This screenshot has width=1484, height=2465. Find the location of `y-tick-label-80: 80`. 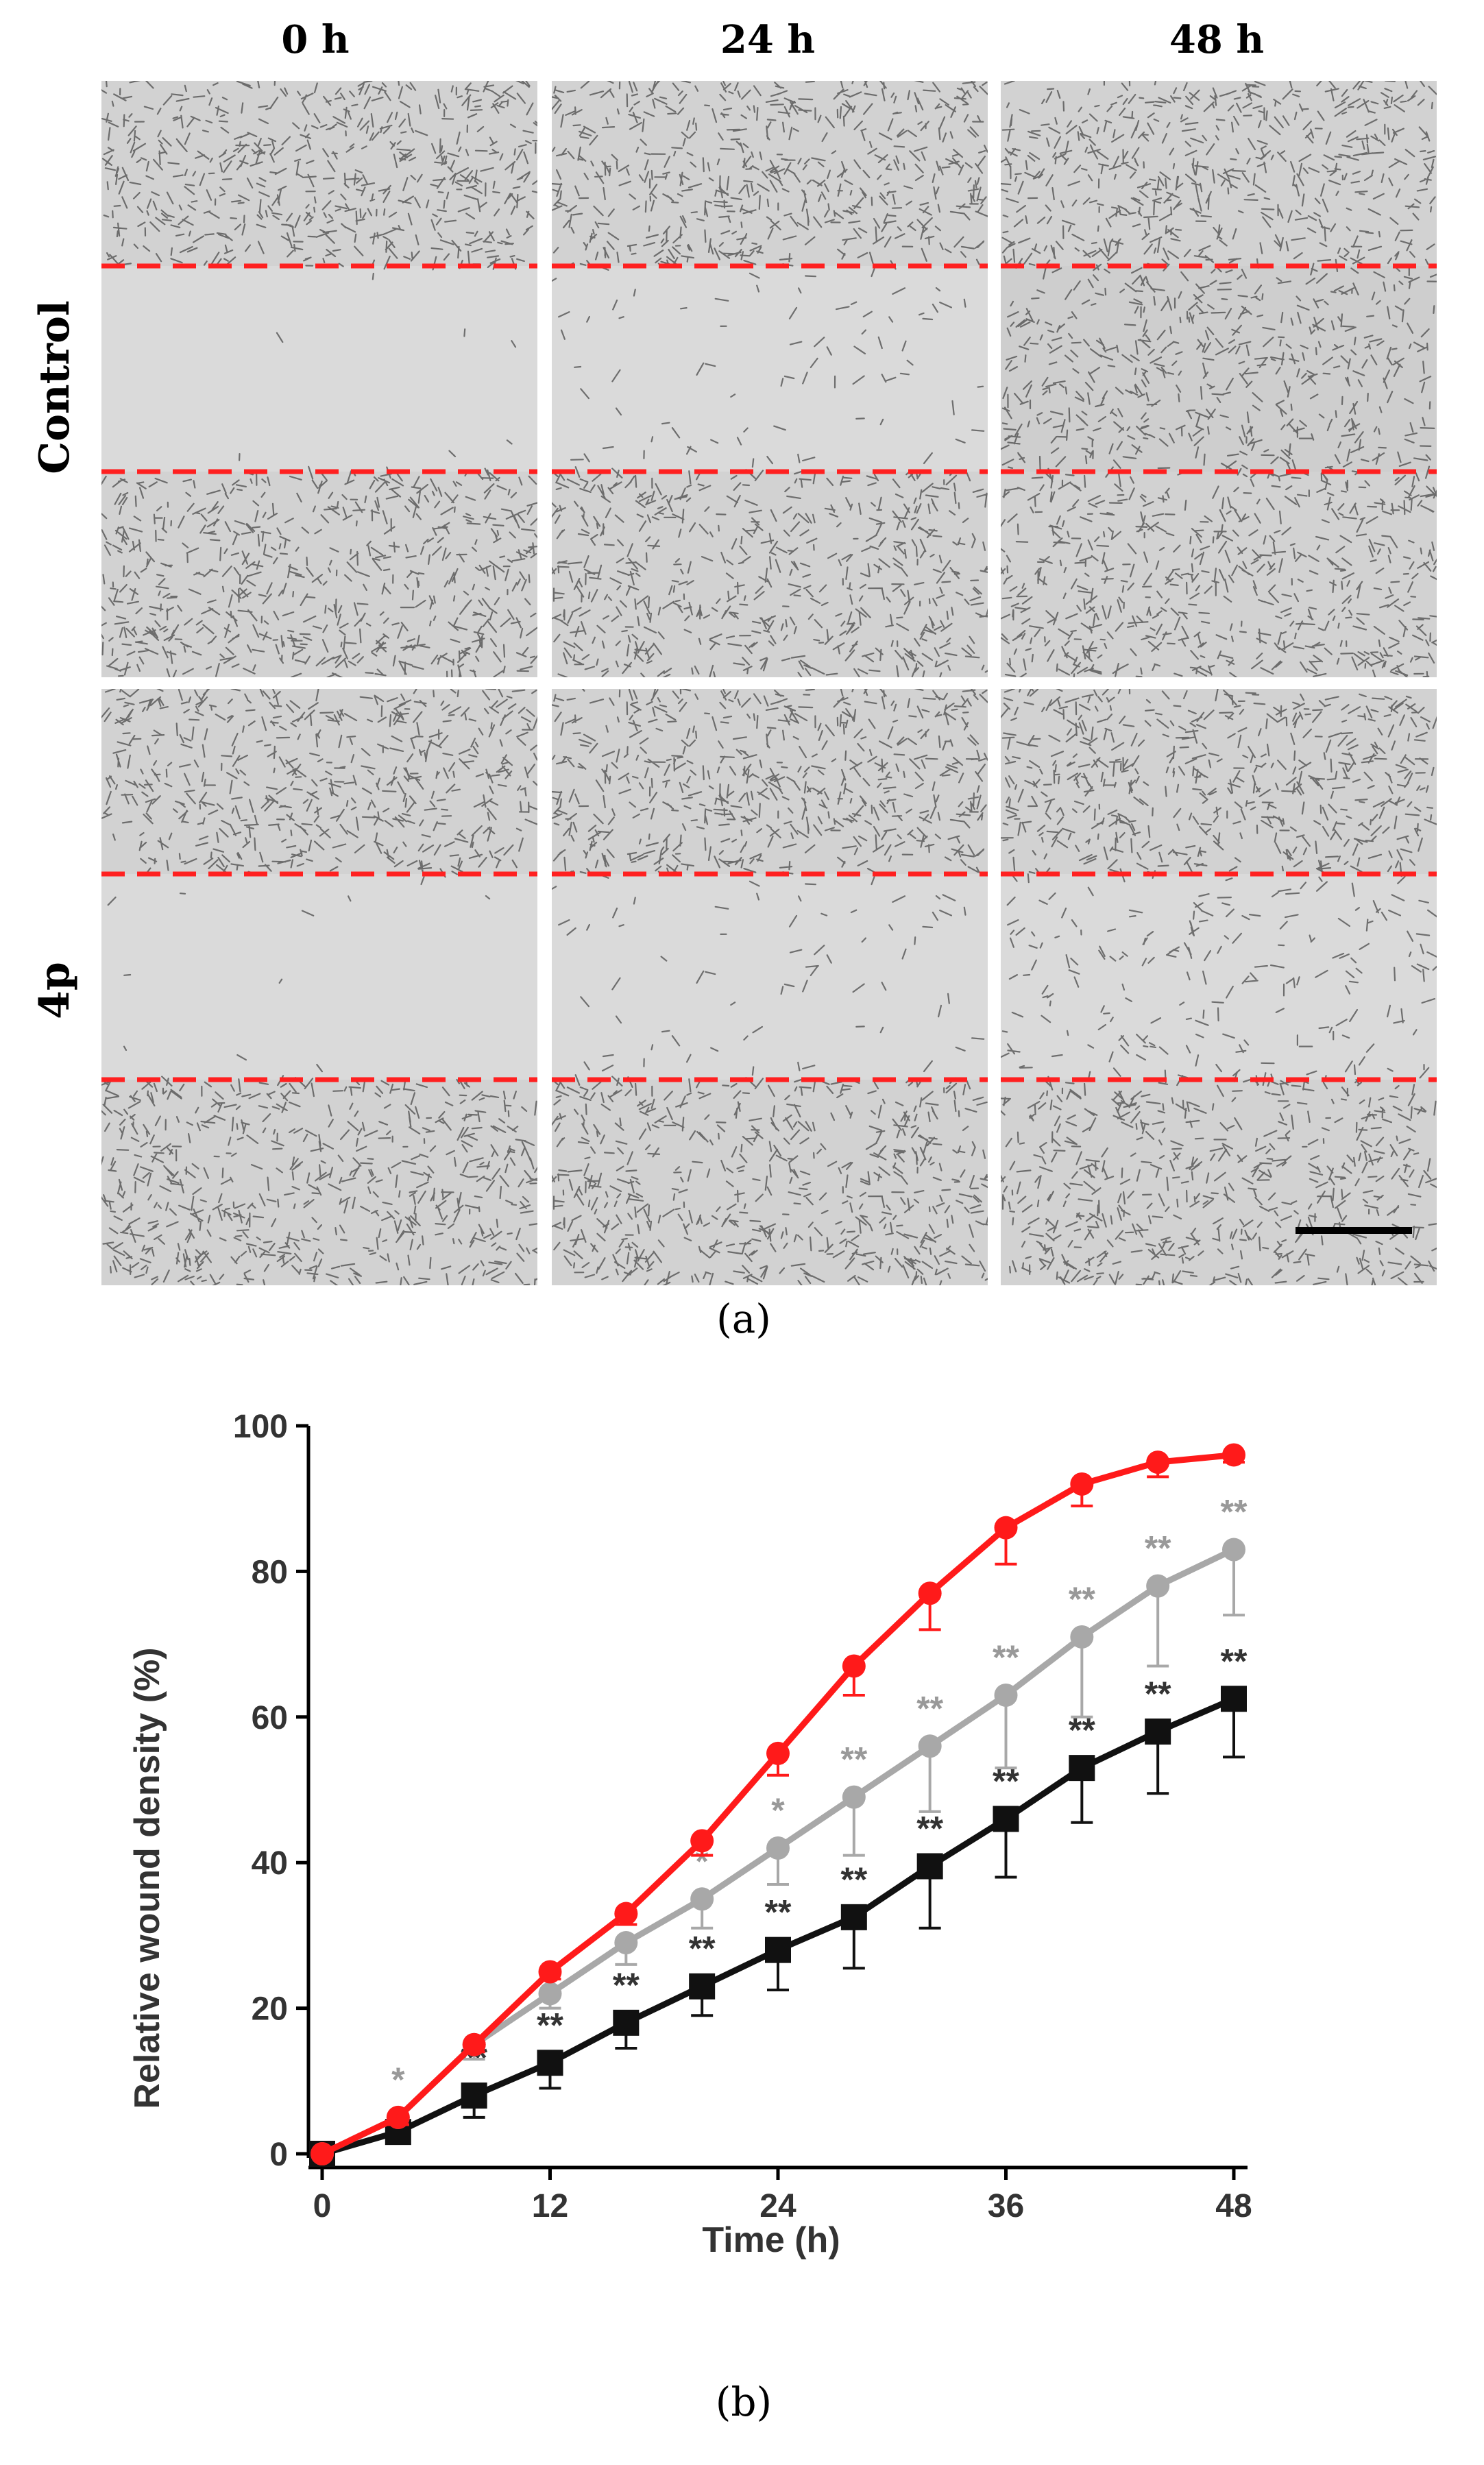

y-tick-label-80: 80 is located at coordinates (270, 1572).